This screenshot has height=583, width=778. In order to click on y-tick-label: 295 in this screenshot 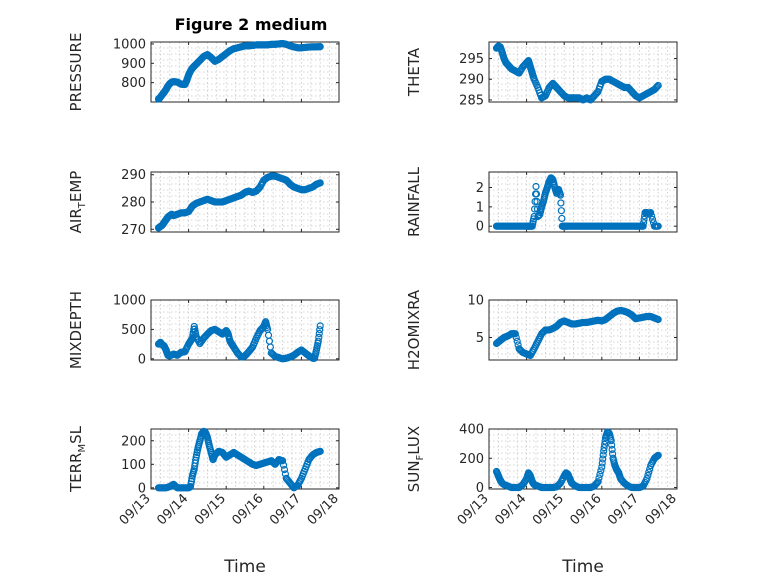, I will do `click(471, 59)`.